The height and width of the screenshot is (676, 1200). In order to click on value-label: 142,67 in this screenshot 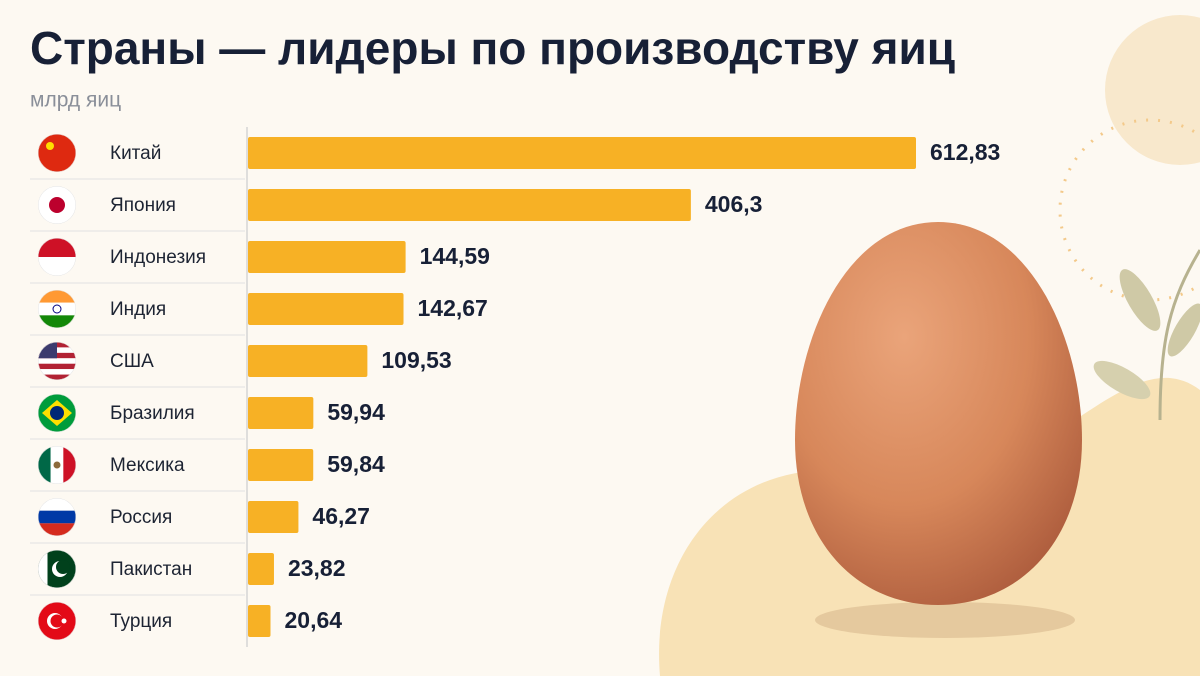, I will do `click(453, 308)`.